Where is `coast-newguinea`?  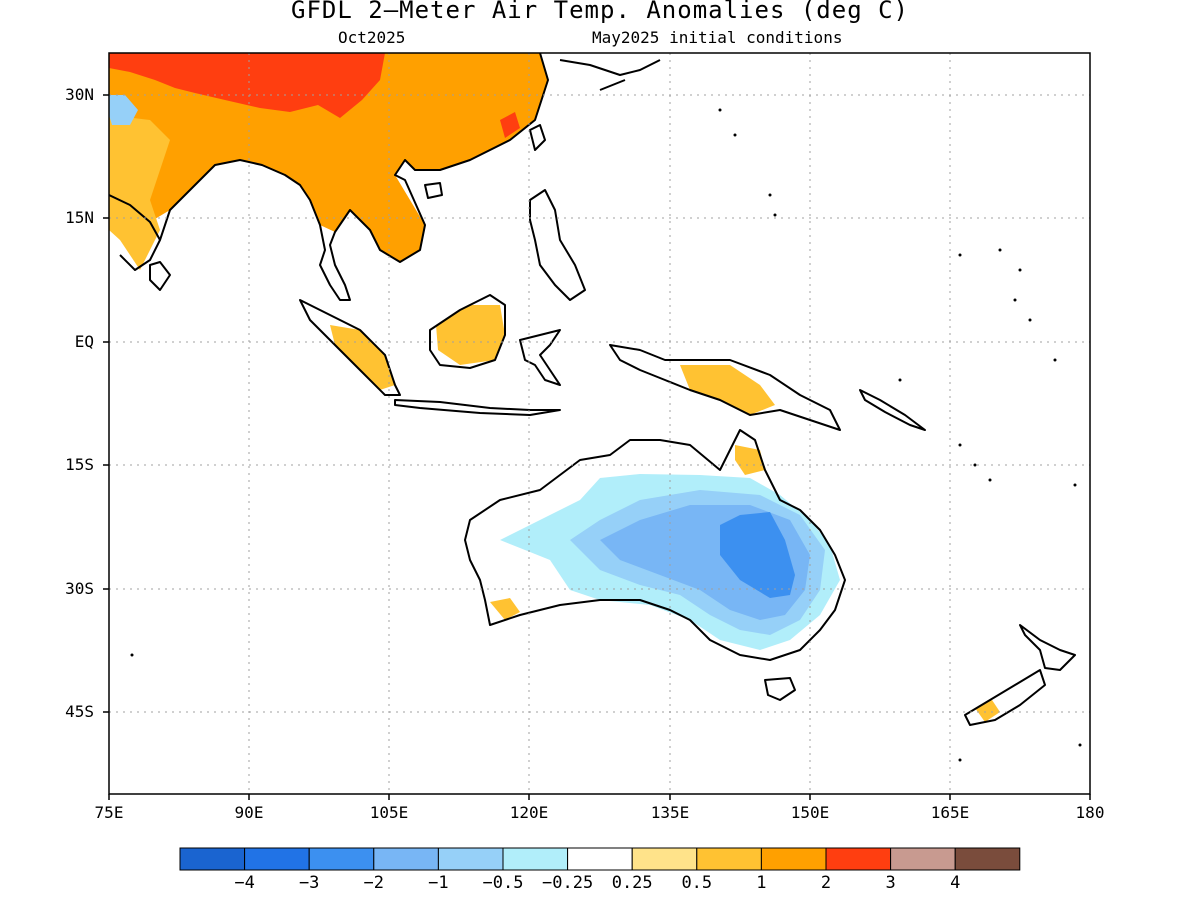 coast-newguinea is located at coordinates (725, 387).